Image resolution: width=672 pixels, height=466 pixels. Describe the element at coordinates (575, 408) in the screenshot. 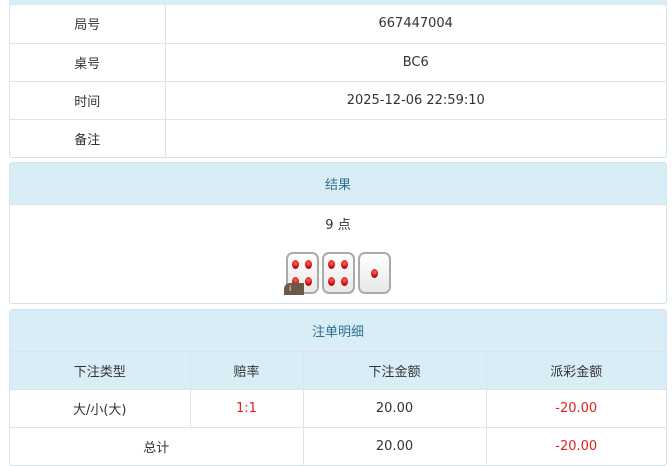

I see `payout: -20.00` at that location.